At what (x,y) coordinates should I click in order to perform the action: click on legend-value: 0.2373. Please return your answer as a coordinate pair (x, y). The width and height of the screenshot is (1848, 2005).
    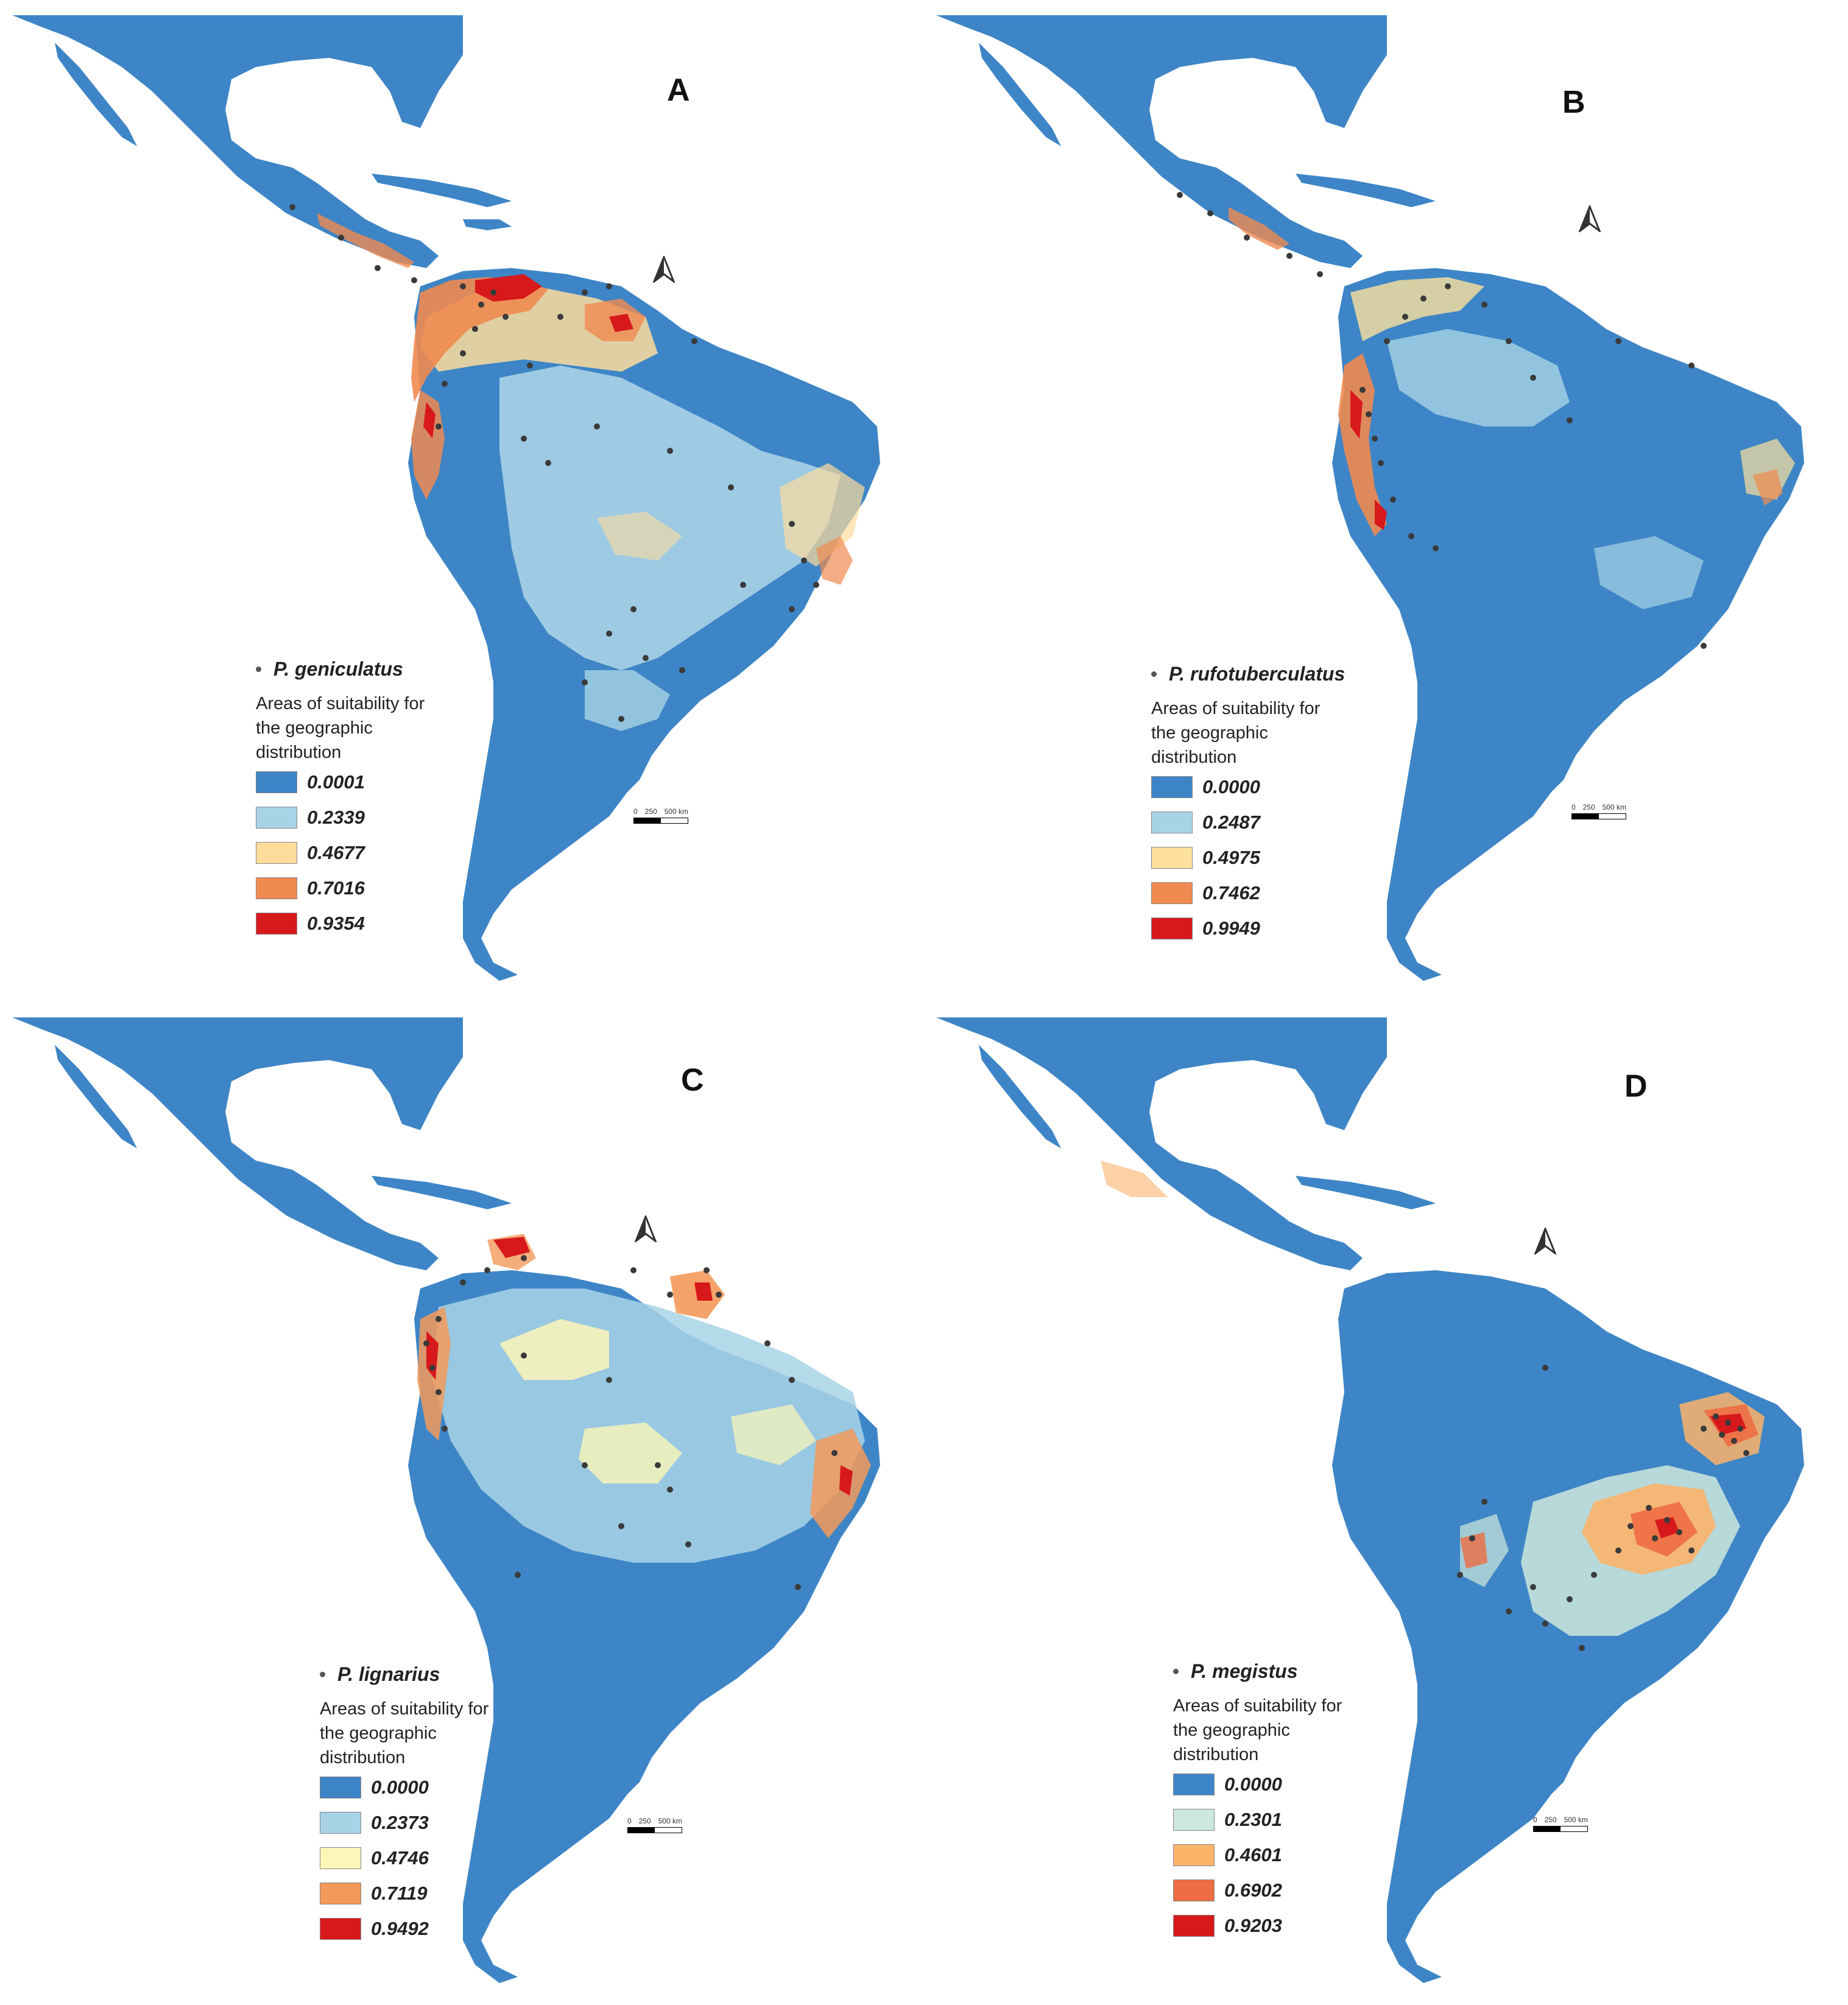
    Looking at the image, I should click on (400, 1823).